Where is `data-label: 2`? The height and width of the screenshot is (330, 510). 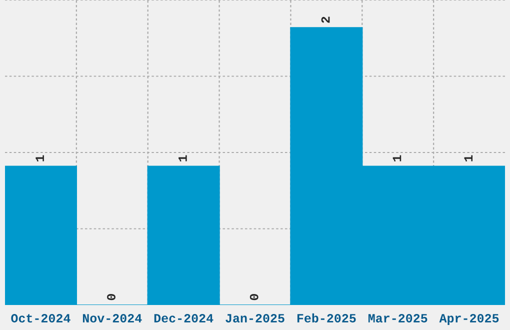 data-label: 2 is located at coordinates (325, 19).